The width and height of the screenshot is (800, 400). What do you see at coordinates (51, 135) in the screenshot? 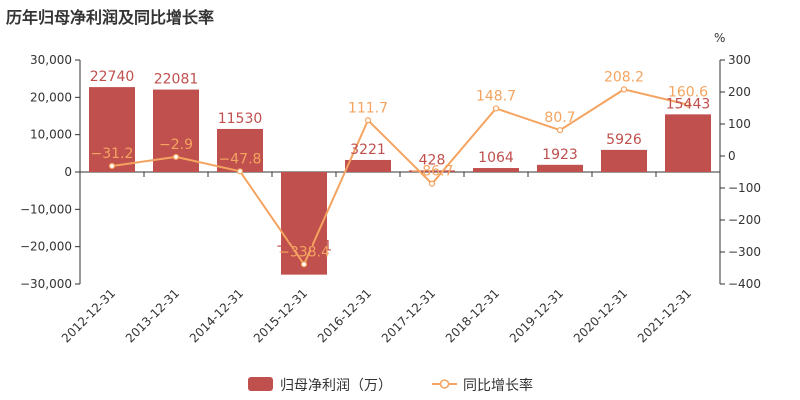
I see `left-axis-tick-label: 10,000` at bounding box center [51, 135].